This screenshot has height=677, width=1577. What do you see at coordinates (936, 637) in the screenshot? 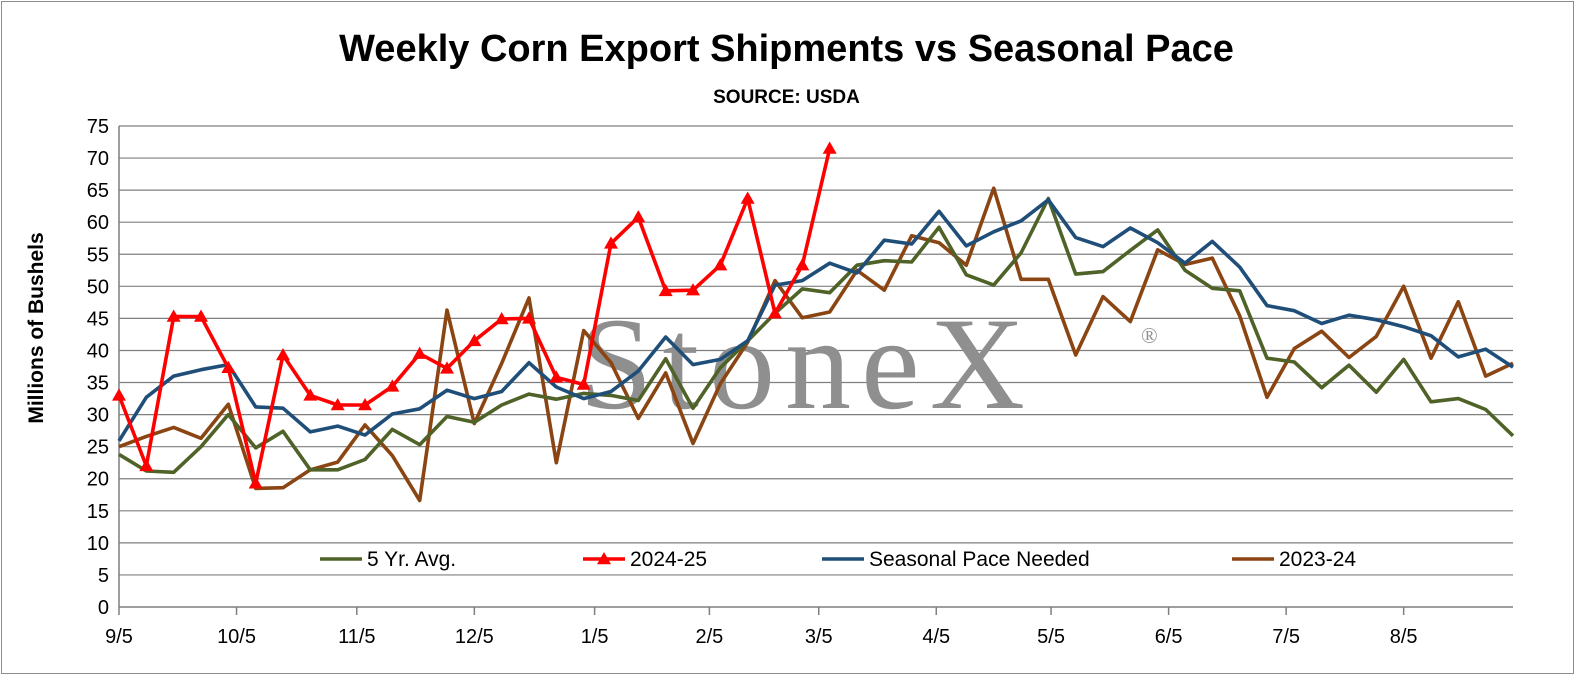
I see `x-tick-label: 4/5` at bounding box center [936, 637].